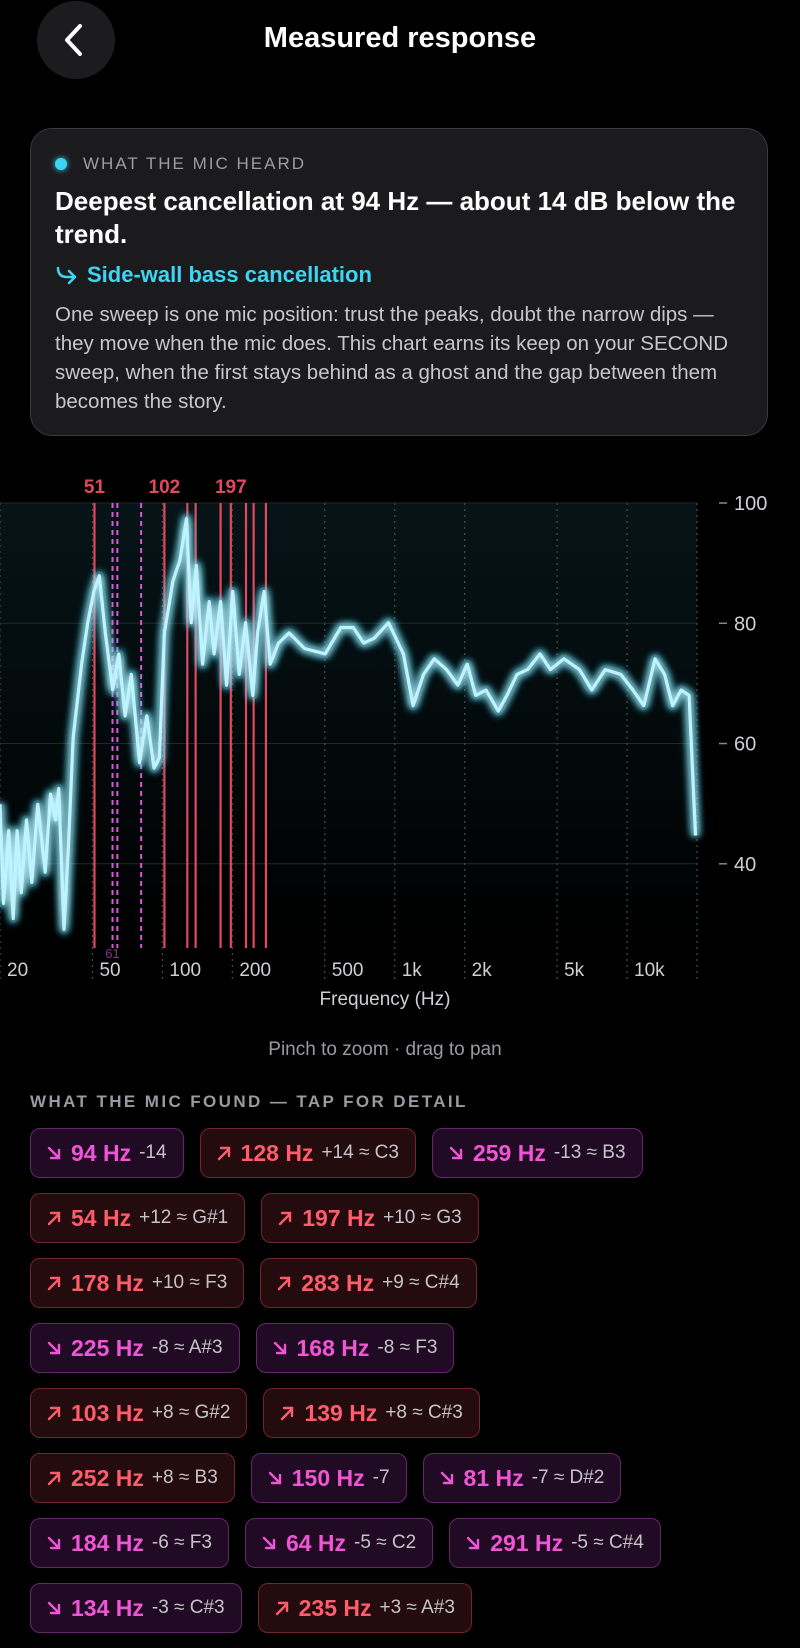 The width and height of the screenshot is (800, 1648). Describe the element at coordinates (191, 1412) in the screenshot. I see `finding-detail: +8 ≈ G#2` at that location.